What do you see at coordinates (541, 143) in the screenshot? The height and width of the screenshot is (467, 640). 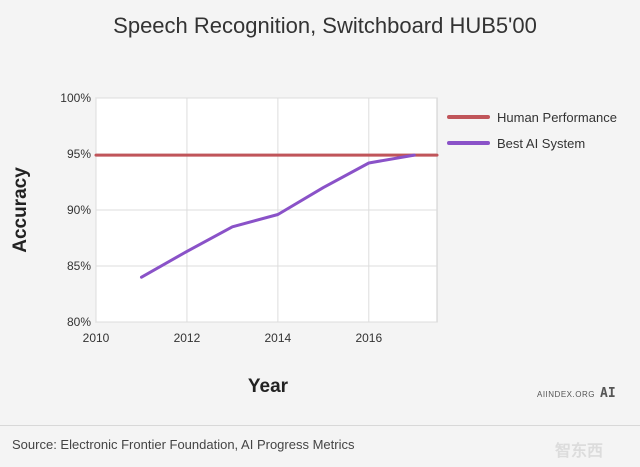 I see `legend-label-1: Best AI System` at bounding box center [541, 143].